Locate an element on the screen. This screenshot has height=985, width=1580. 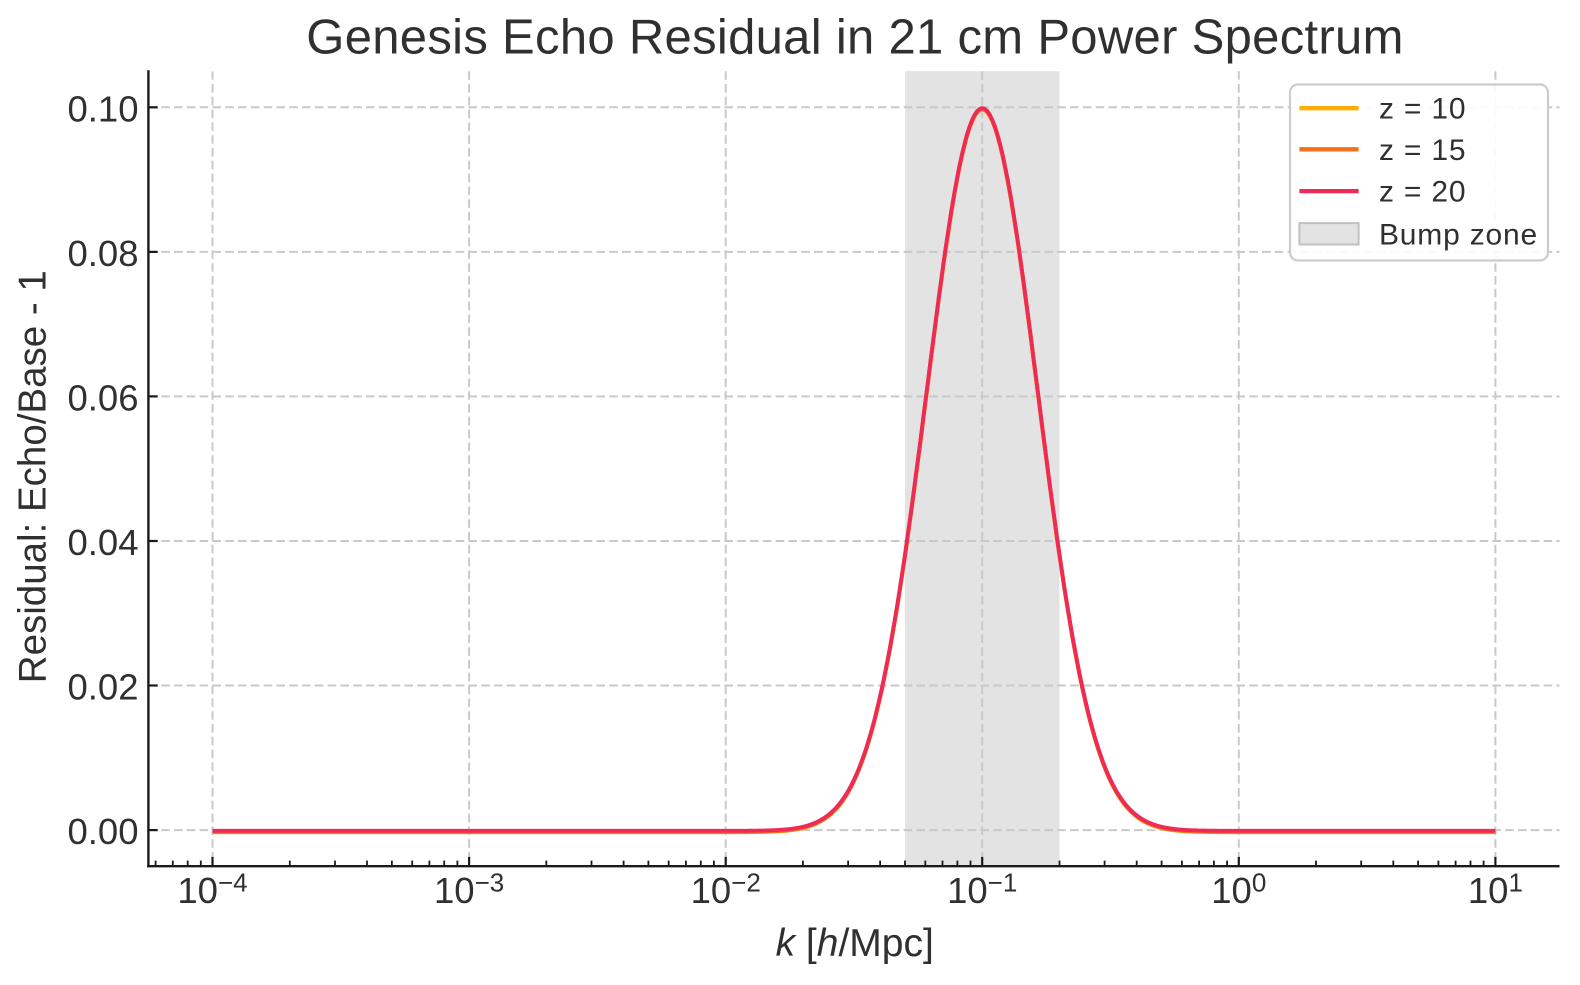
svg-text: Bump zone is located at coordinates (1458, 234).